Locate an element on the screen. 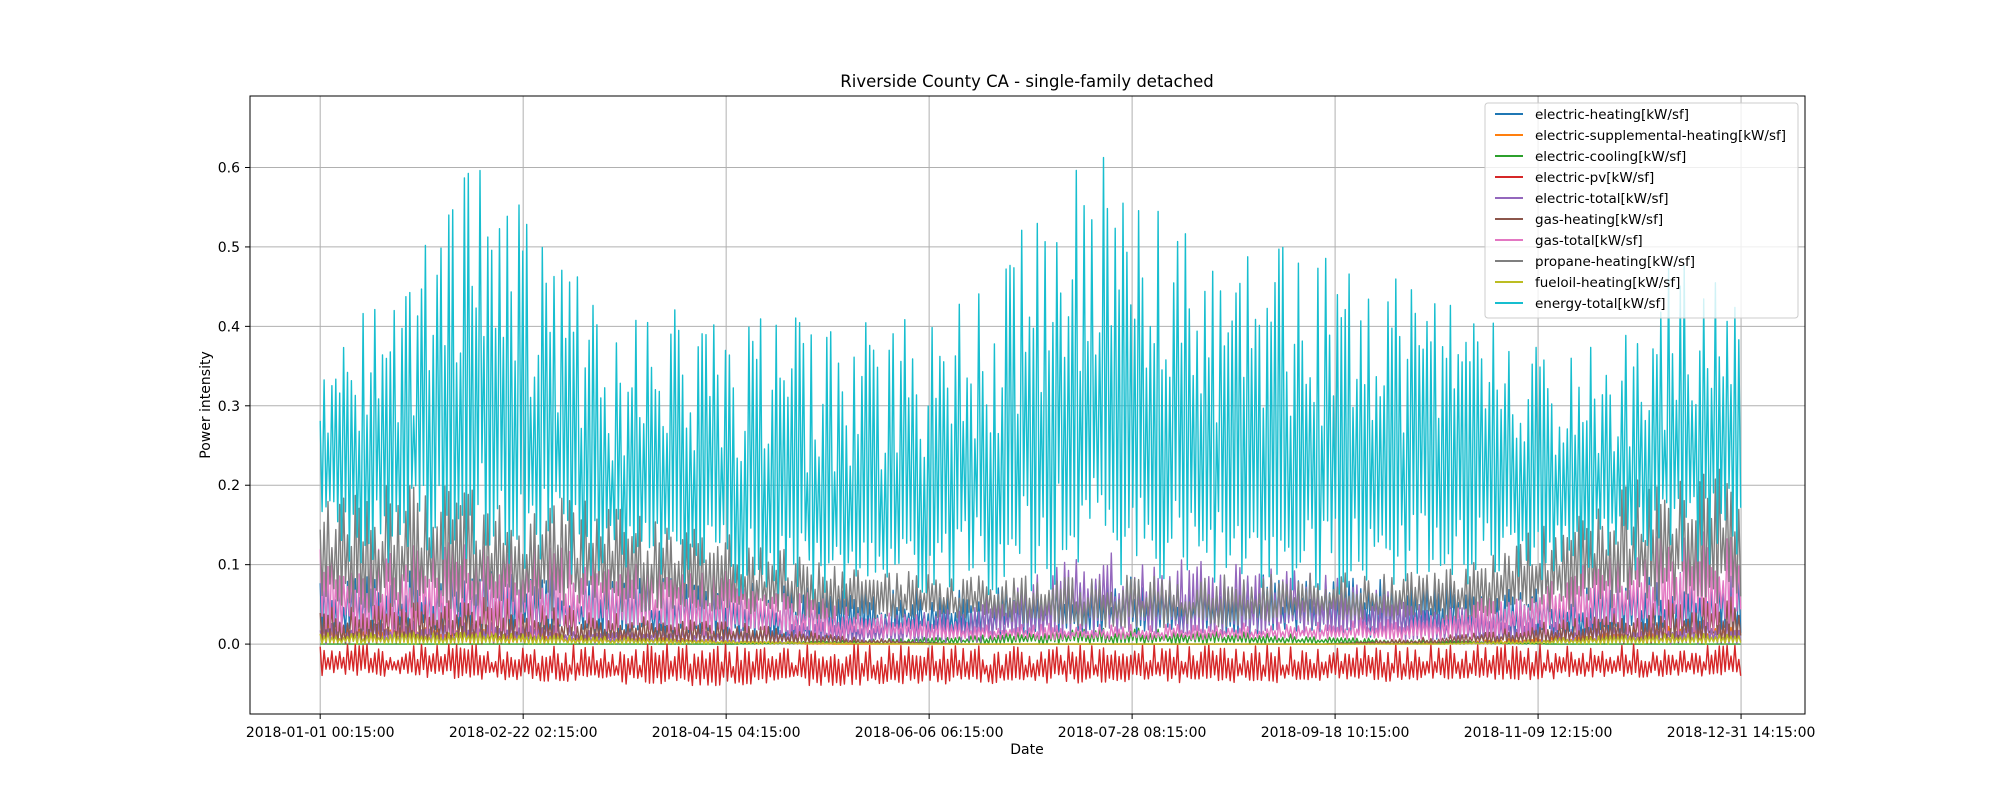 The height and width of the screenshot is (800, 2000). legend-entry: electric-supplemental-heating[kW/sf] is located at coordinates (1660, 136).